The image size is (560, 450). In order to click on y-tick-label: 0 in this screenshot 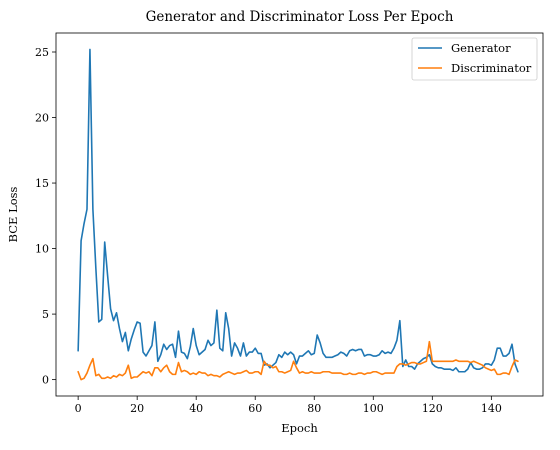, I will do `click(45, 380)`.